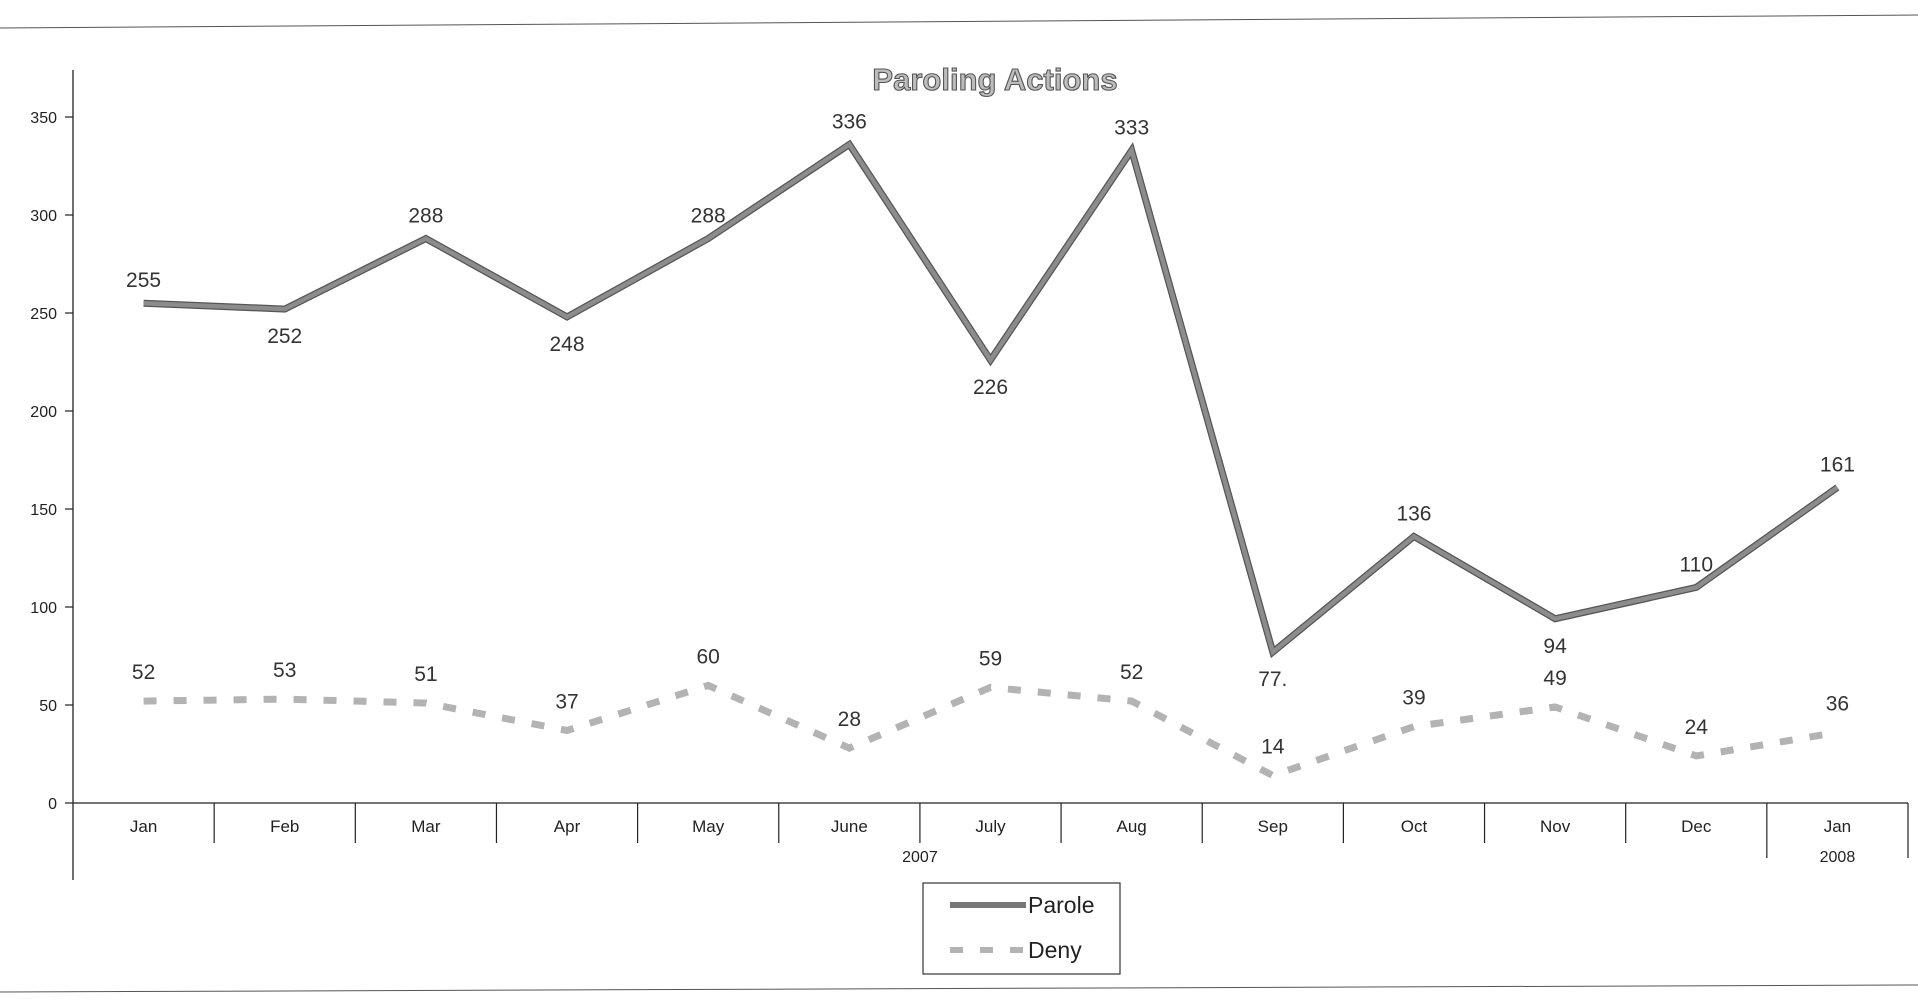 The image size is (1918, 1003). I want to click on x-tick-label: May, so click(708, 826).